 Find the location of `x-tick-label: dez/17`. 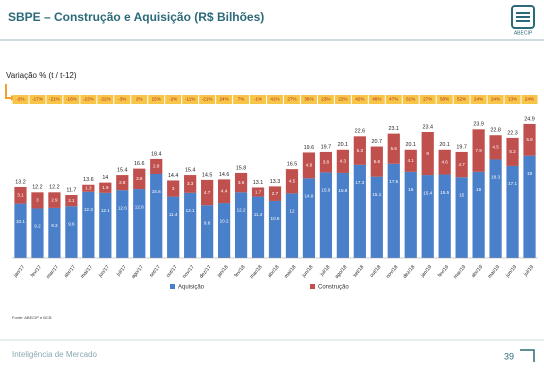

x-tick-label: dez/17 is located at coordinates (205, 272).